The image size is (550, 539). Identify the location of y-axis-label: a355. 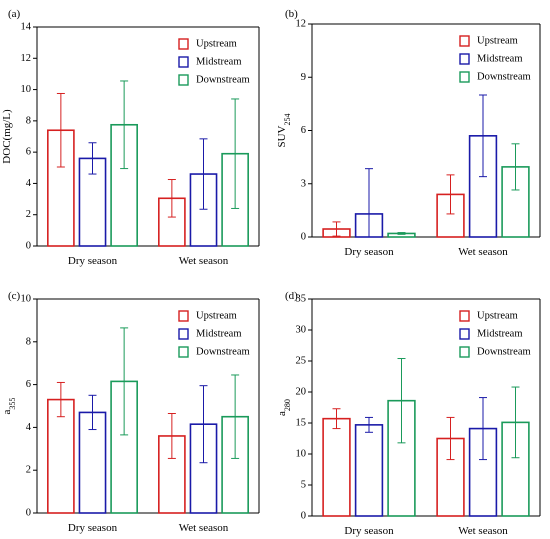
(9, 406).